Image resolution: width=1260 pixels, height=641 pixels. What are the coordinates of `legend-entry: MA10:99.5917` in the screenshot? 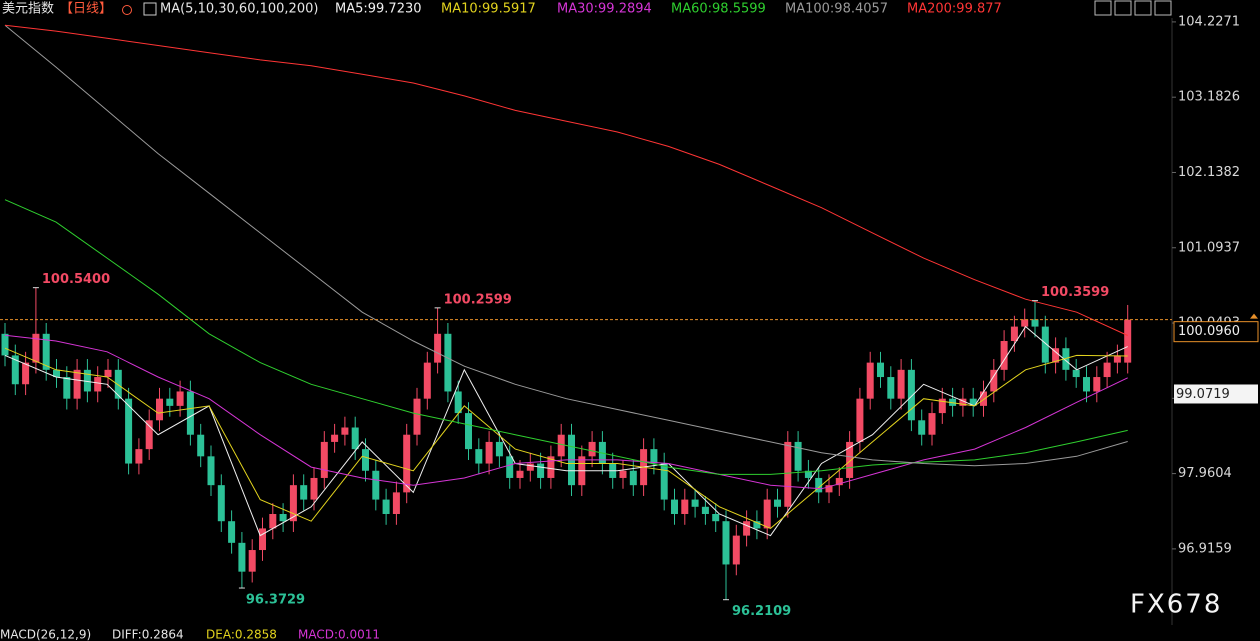 It's located at (488, 9).